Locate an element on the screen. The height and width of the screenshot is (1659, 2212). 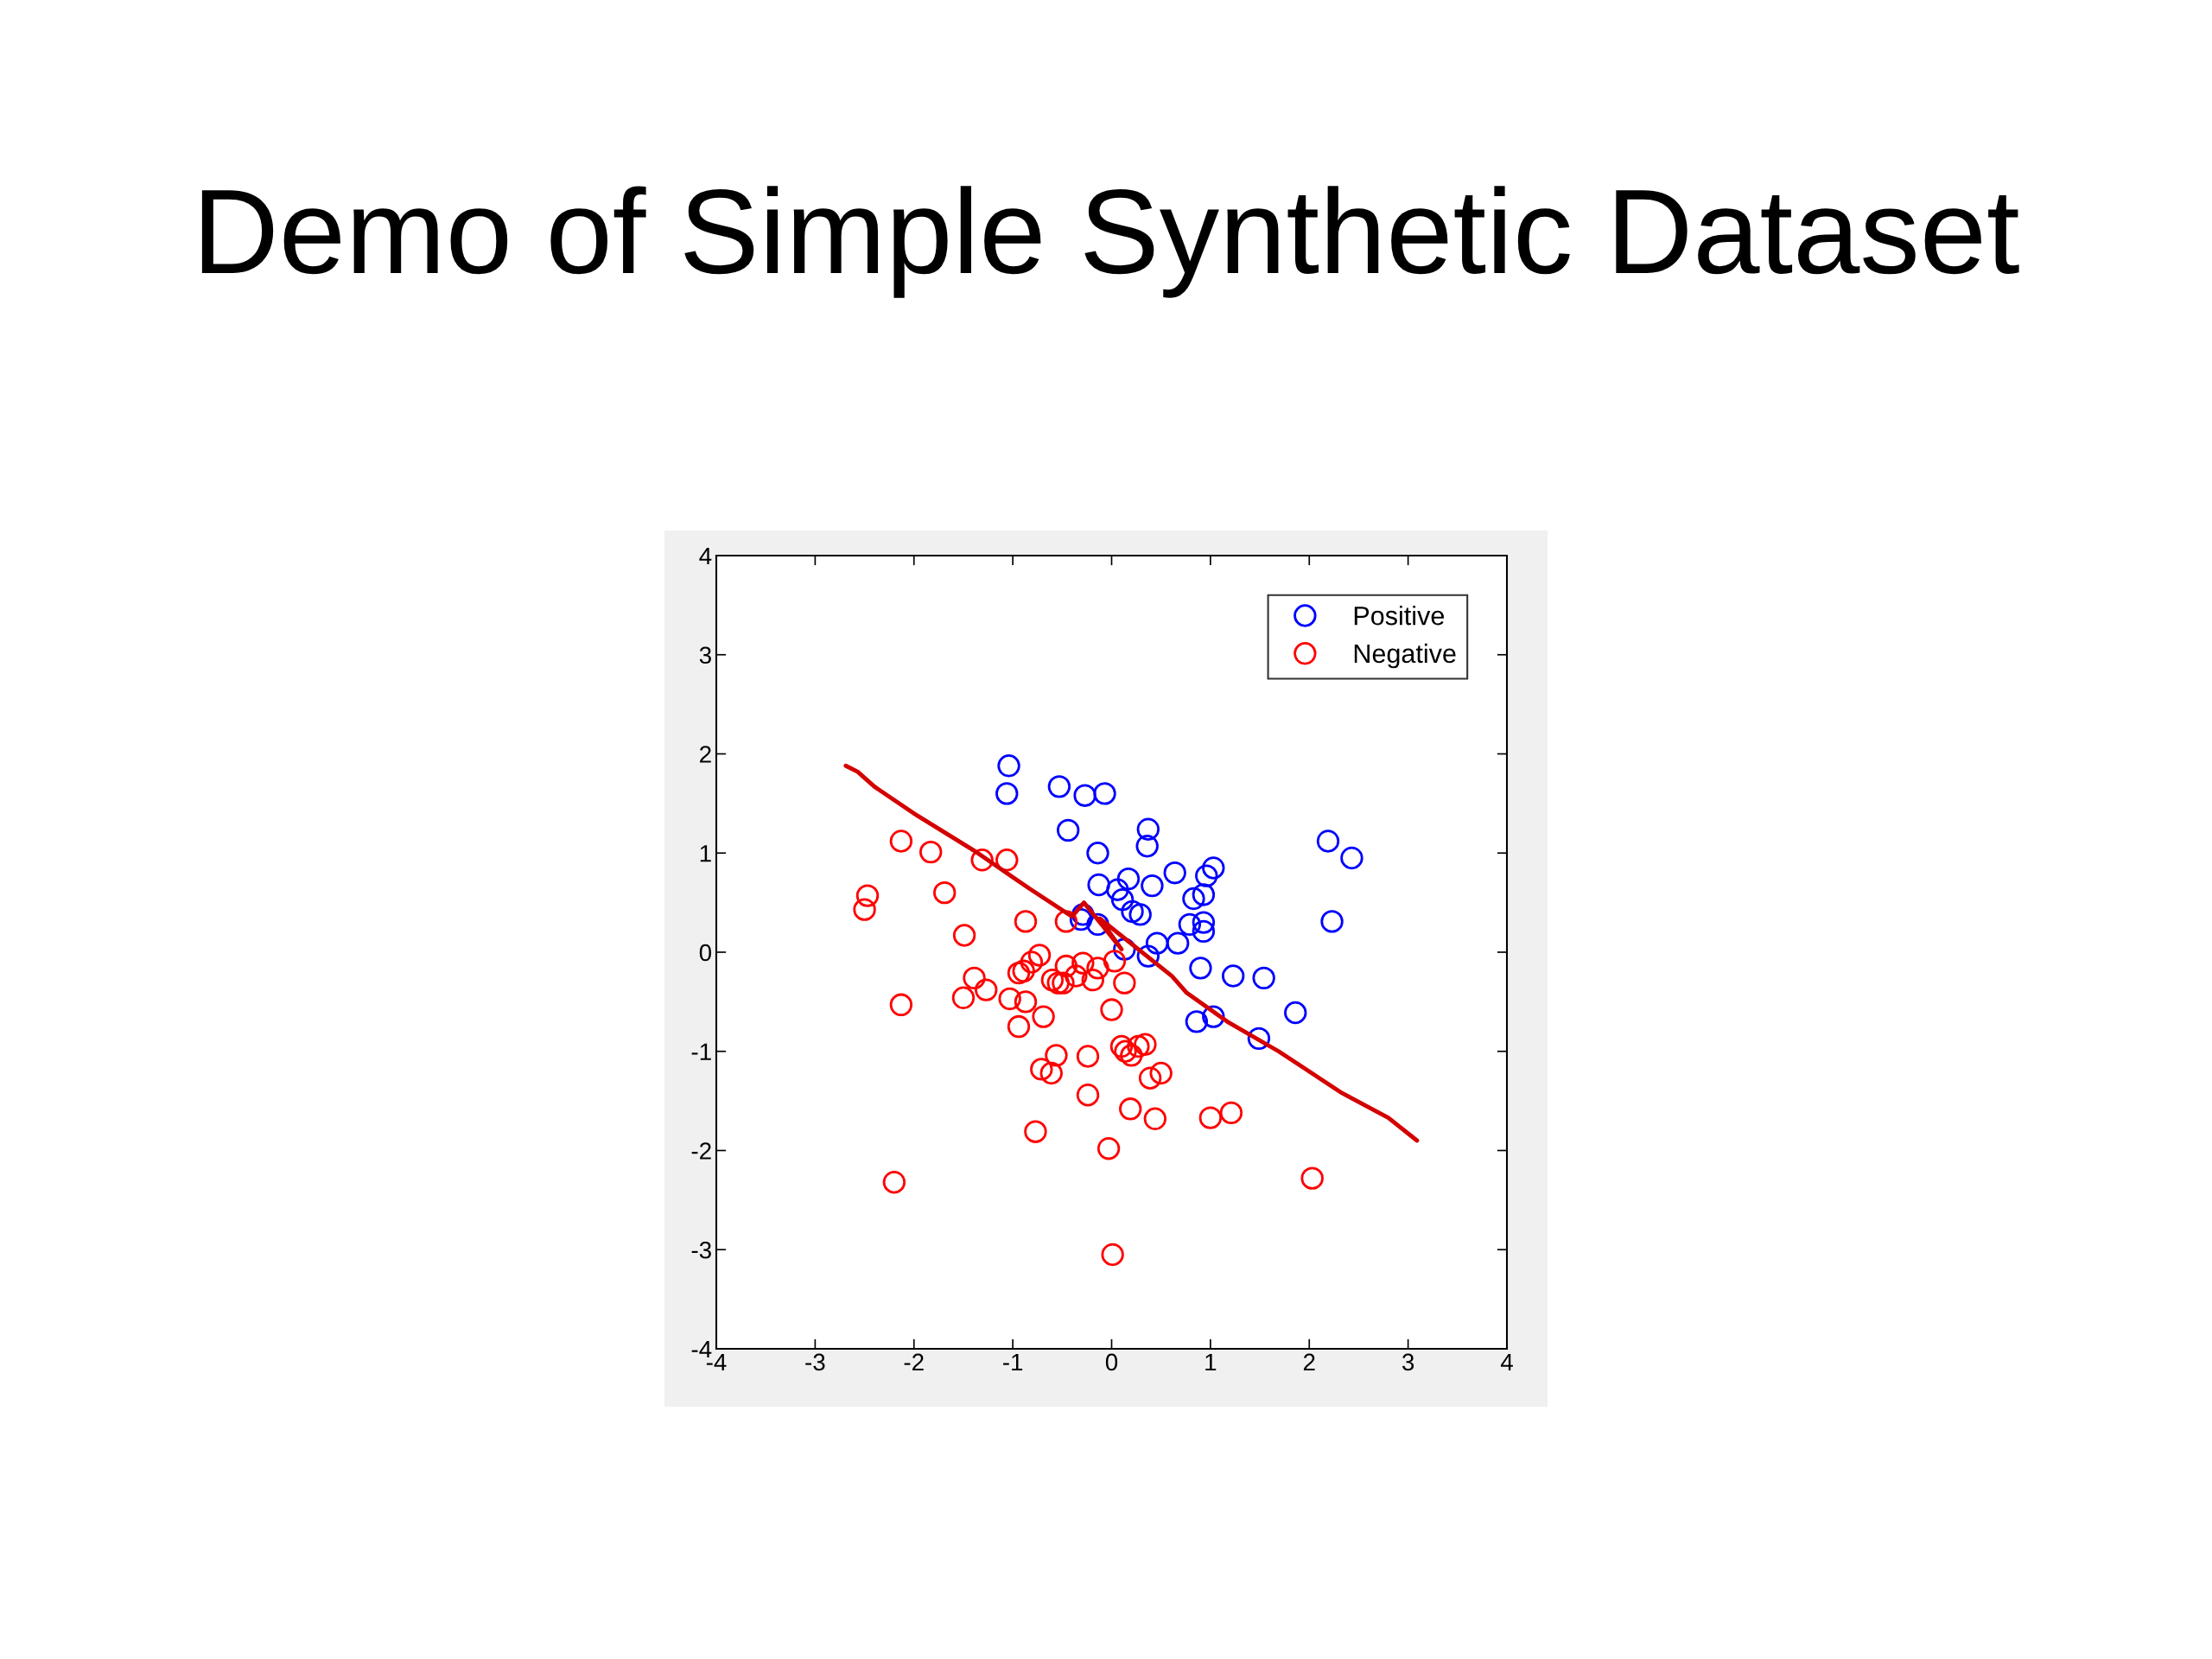
y-tick-label: 1 is located at coordinates (705, 853).